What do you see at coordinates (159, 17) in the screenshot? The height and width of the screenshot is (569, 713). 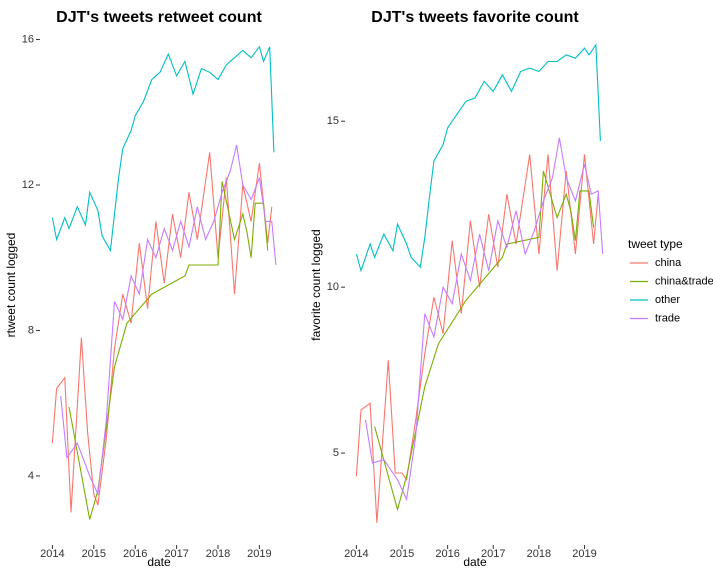 I see `chart-title: DJT's tweets retweet count` at bounding box center [159, 17].